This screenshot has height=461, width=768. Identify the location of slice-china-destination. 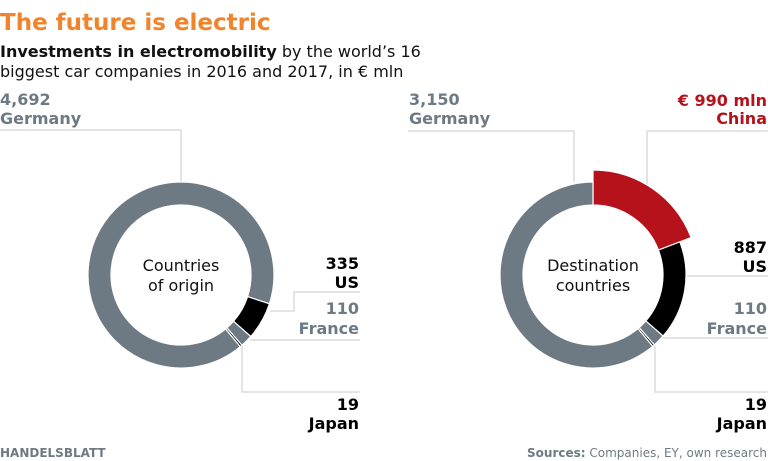
(642, 210).